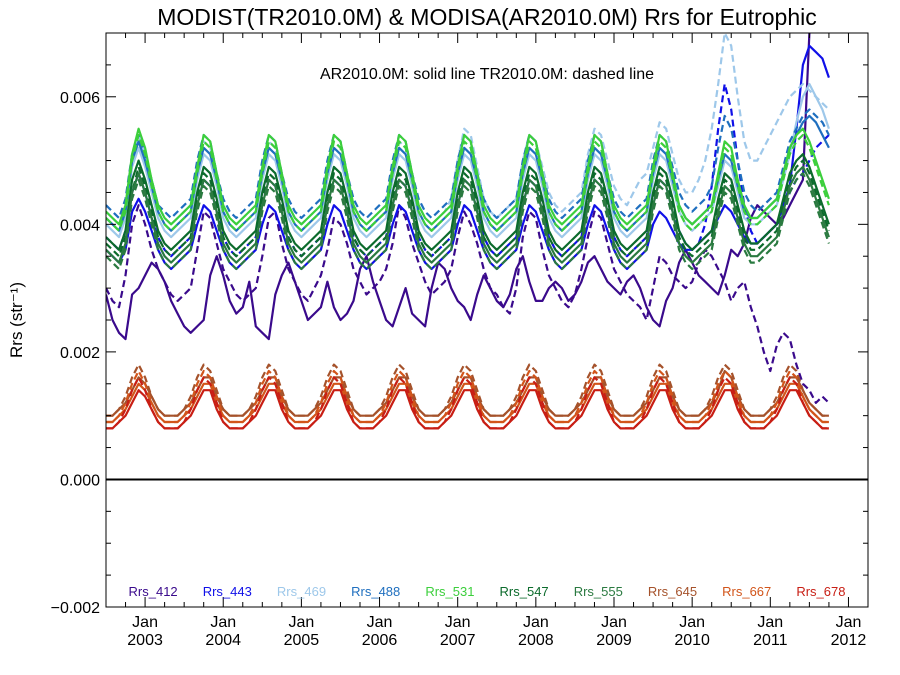 This screenshot has width=900, height=675. What do you see at coordinates (820, 591) in the screenshot?
I see `legend-item-rrs-678: Rrs_678` at bounding box center [820, 591].